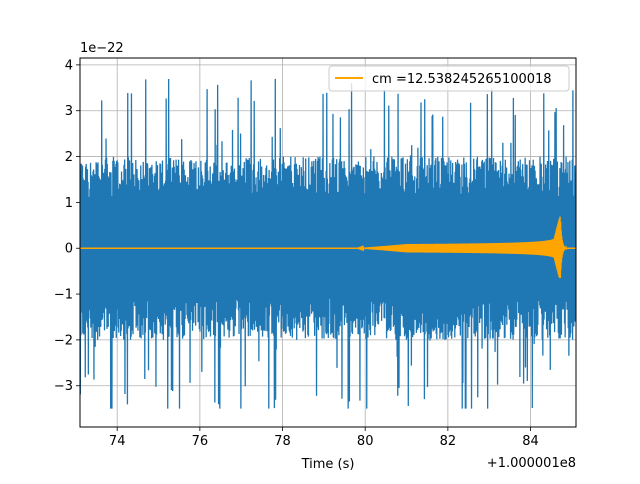 The image size is (640, 484). What do you see at coordinates (531, 463) in the screenshot?
I see `x-offset-label: +1.000001e8` at bounding box center [531, 463].